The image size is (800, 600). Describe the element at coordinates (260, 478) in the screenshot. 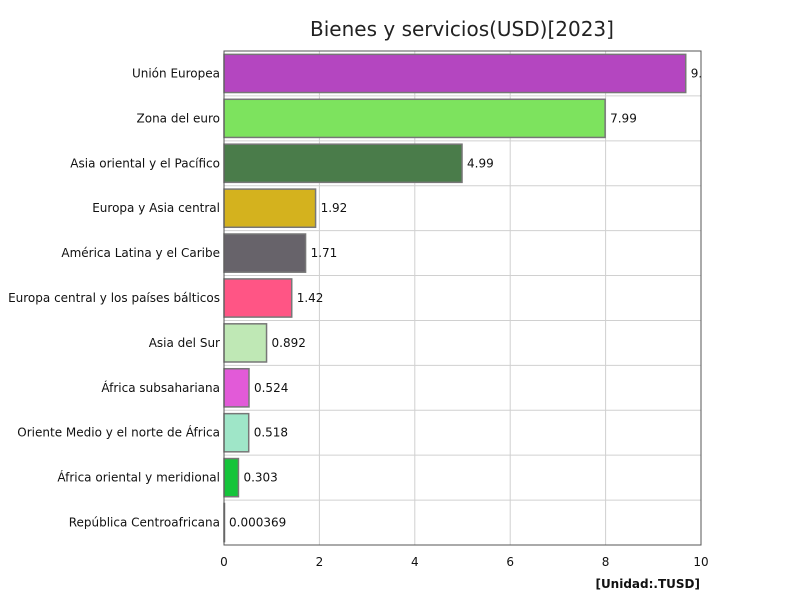

I see `value-label: 0.303` at that location.